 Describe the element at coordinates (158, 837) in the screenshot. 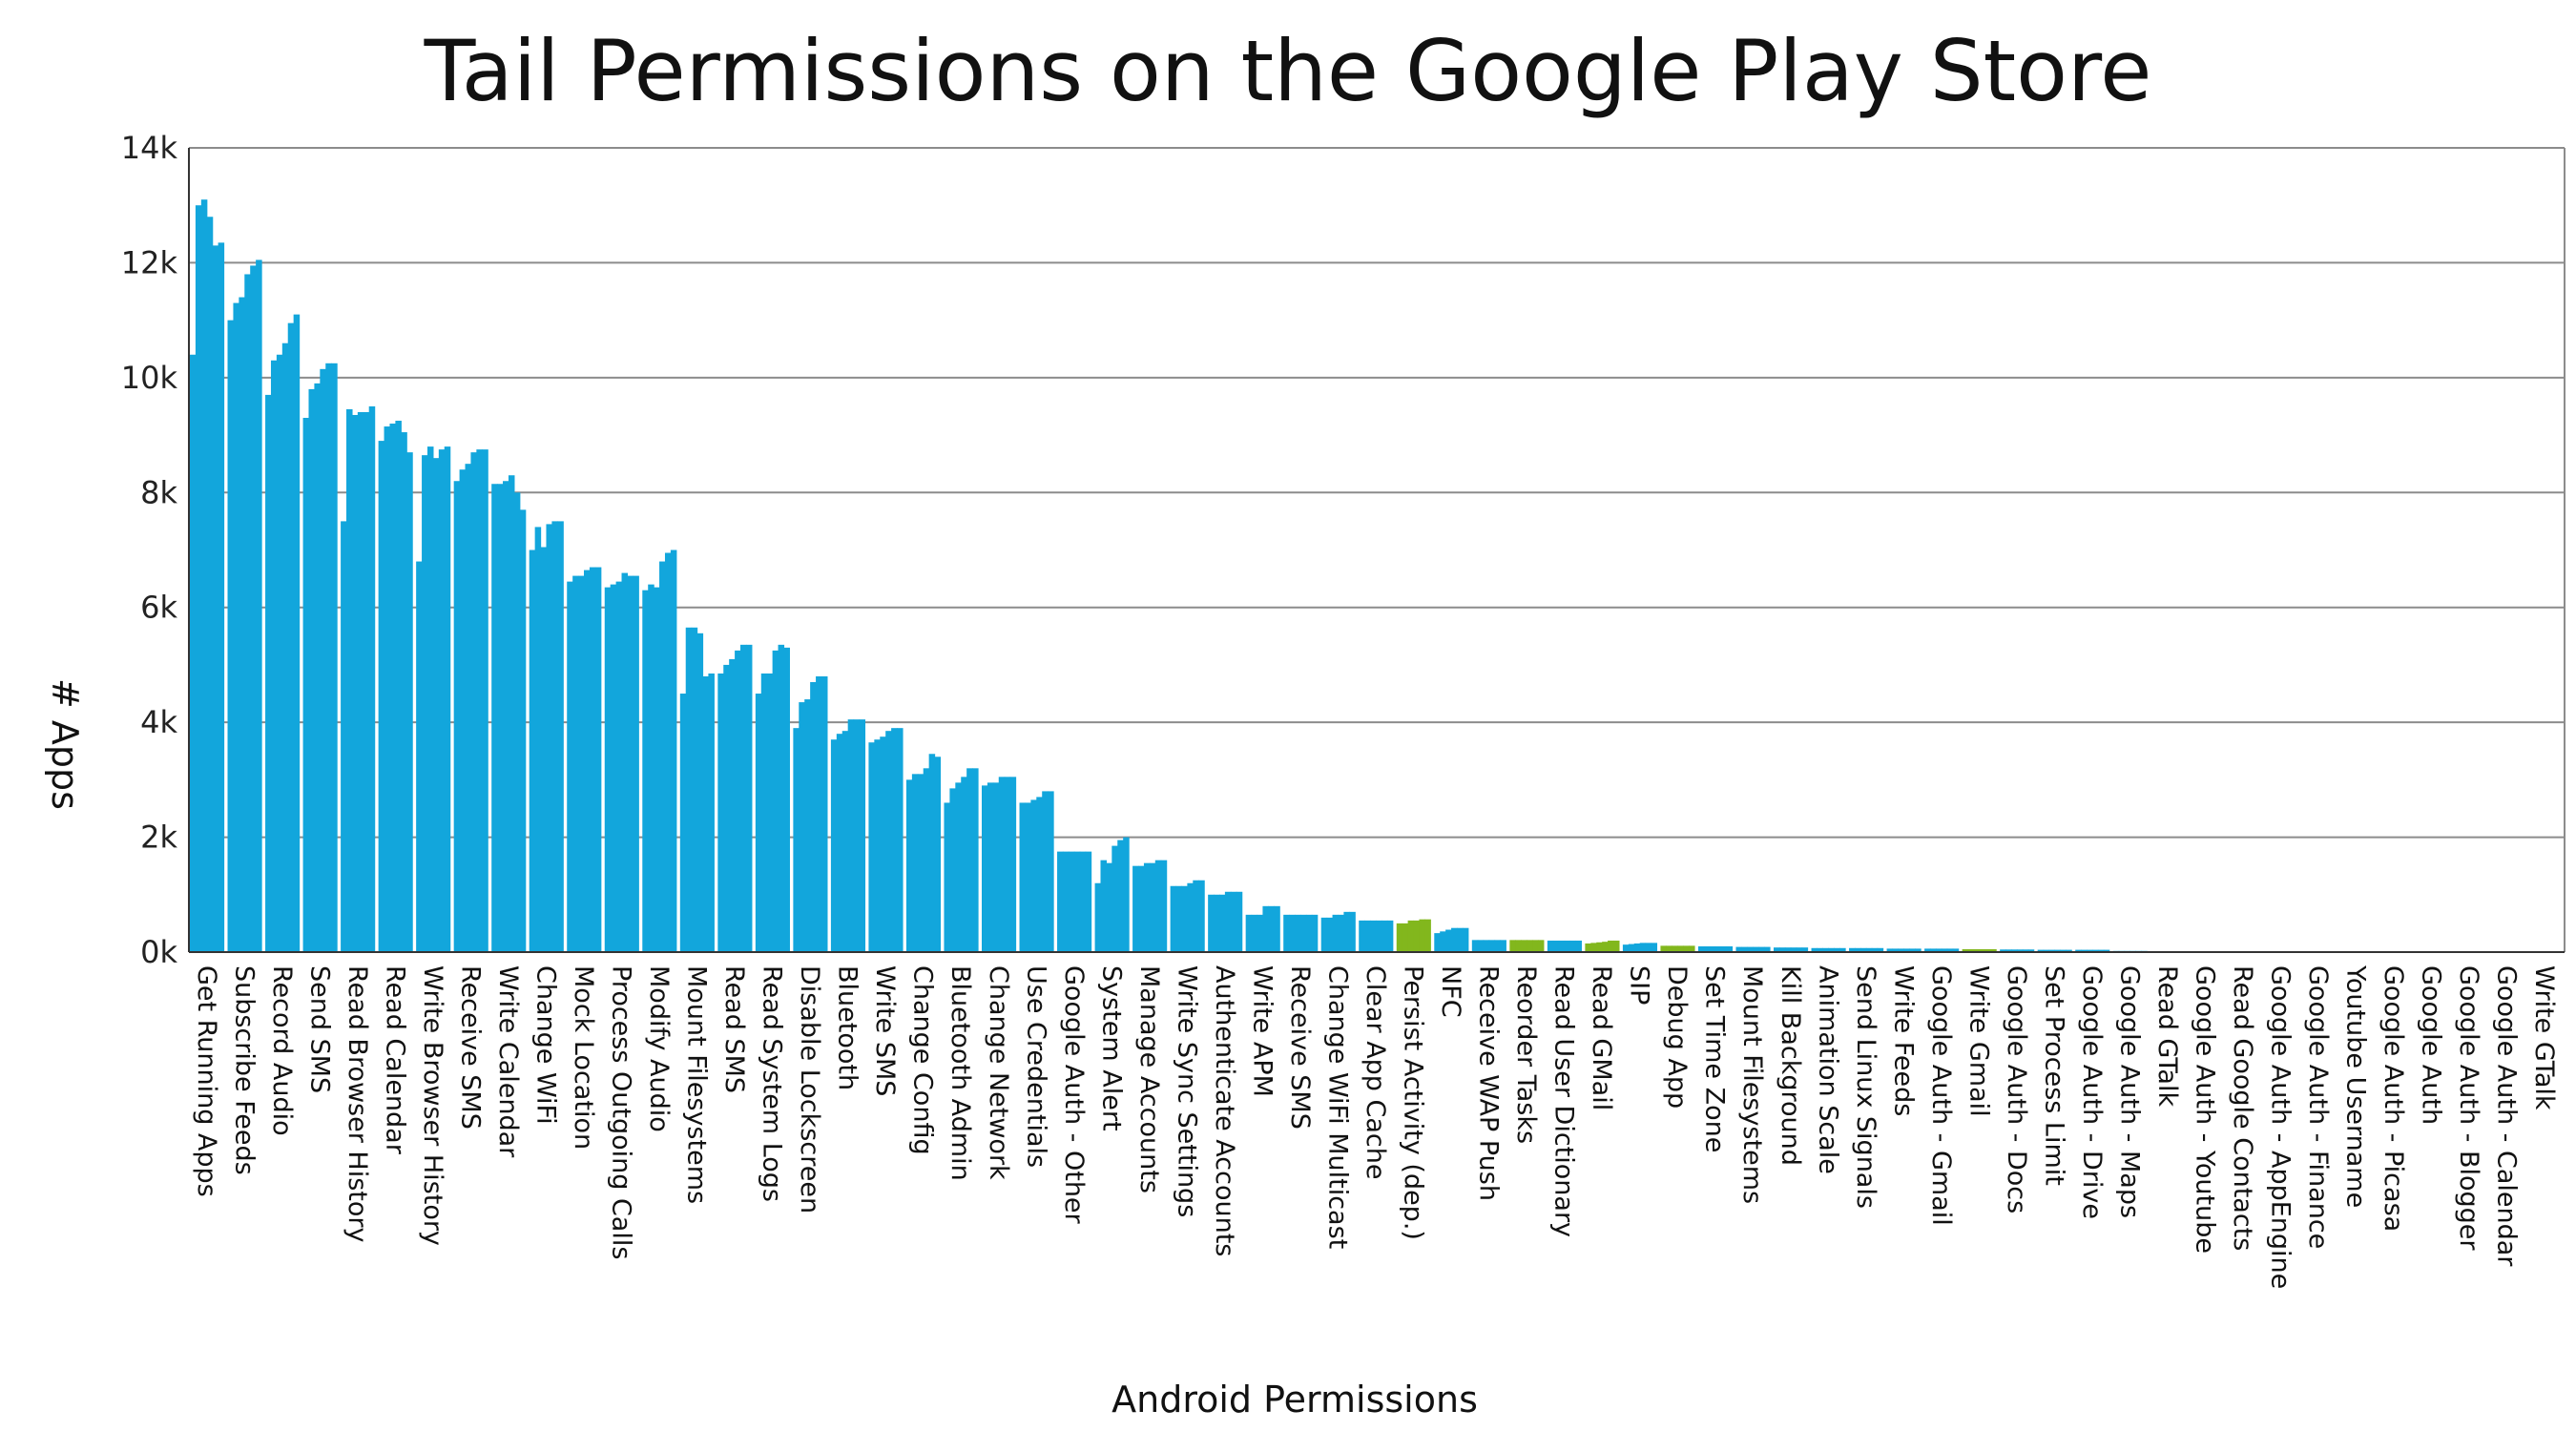

I see `y-tick-label: 2k` at that location.